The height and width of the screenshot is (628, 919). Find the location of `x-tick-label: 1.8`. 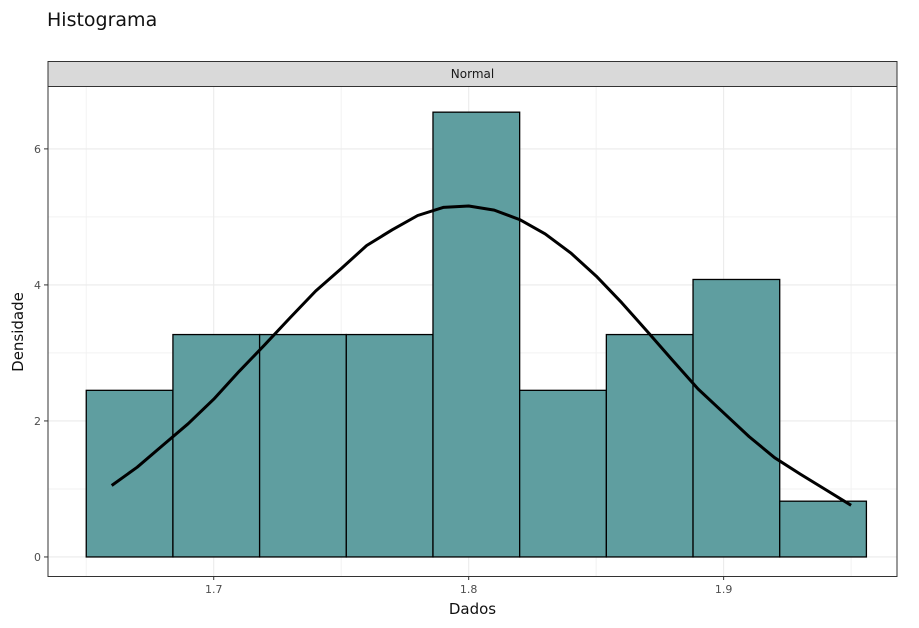

x-tick-label: 1.8 is located at coordinates (469, 589).